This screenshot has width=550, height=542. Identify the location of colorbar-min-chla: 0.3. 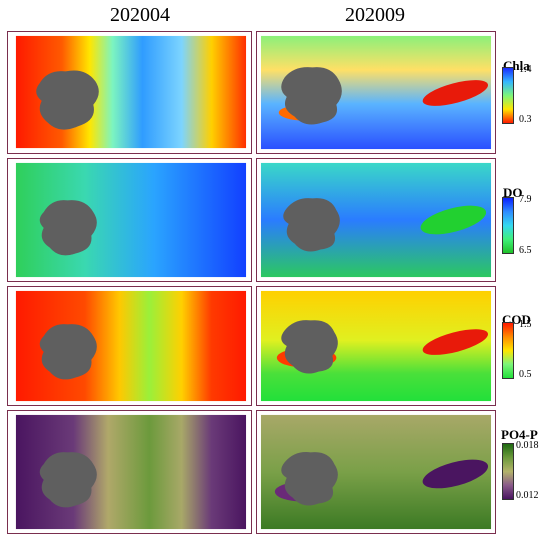
(525, 119).